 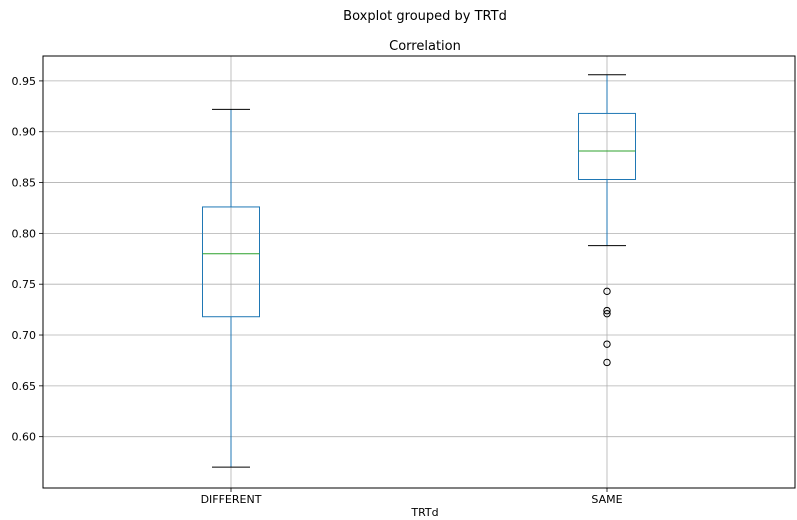 I want to click on x-tick-label: DIFFERENT, so click(x=231, y=499).